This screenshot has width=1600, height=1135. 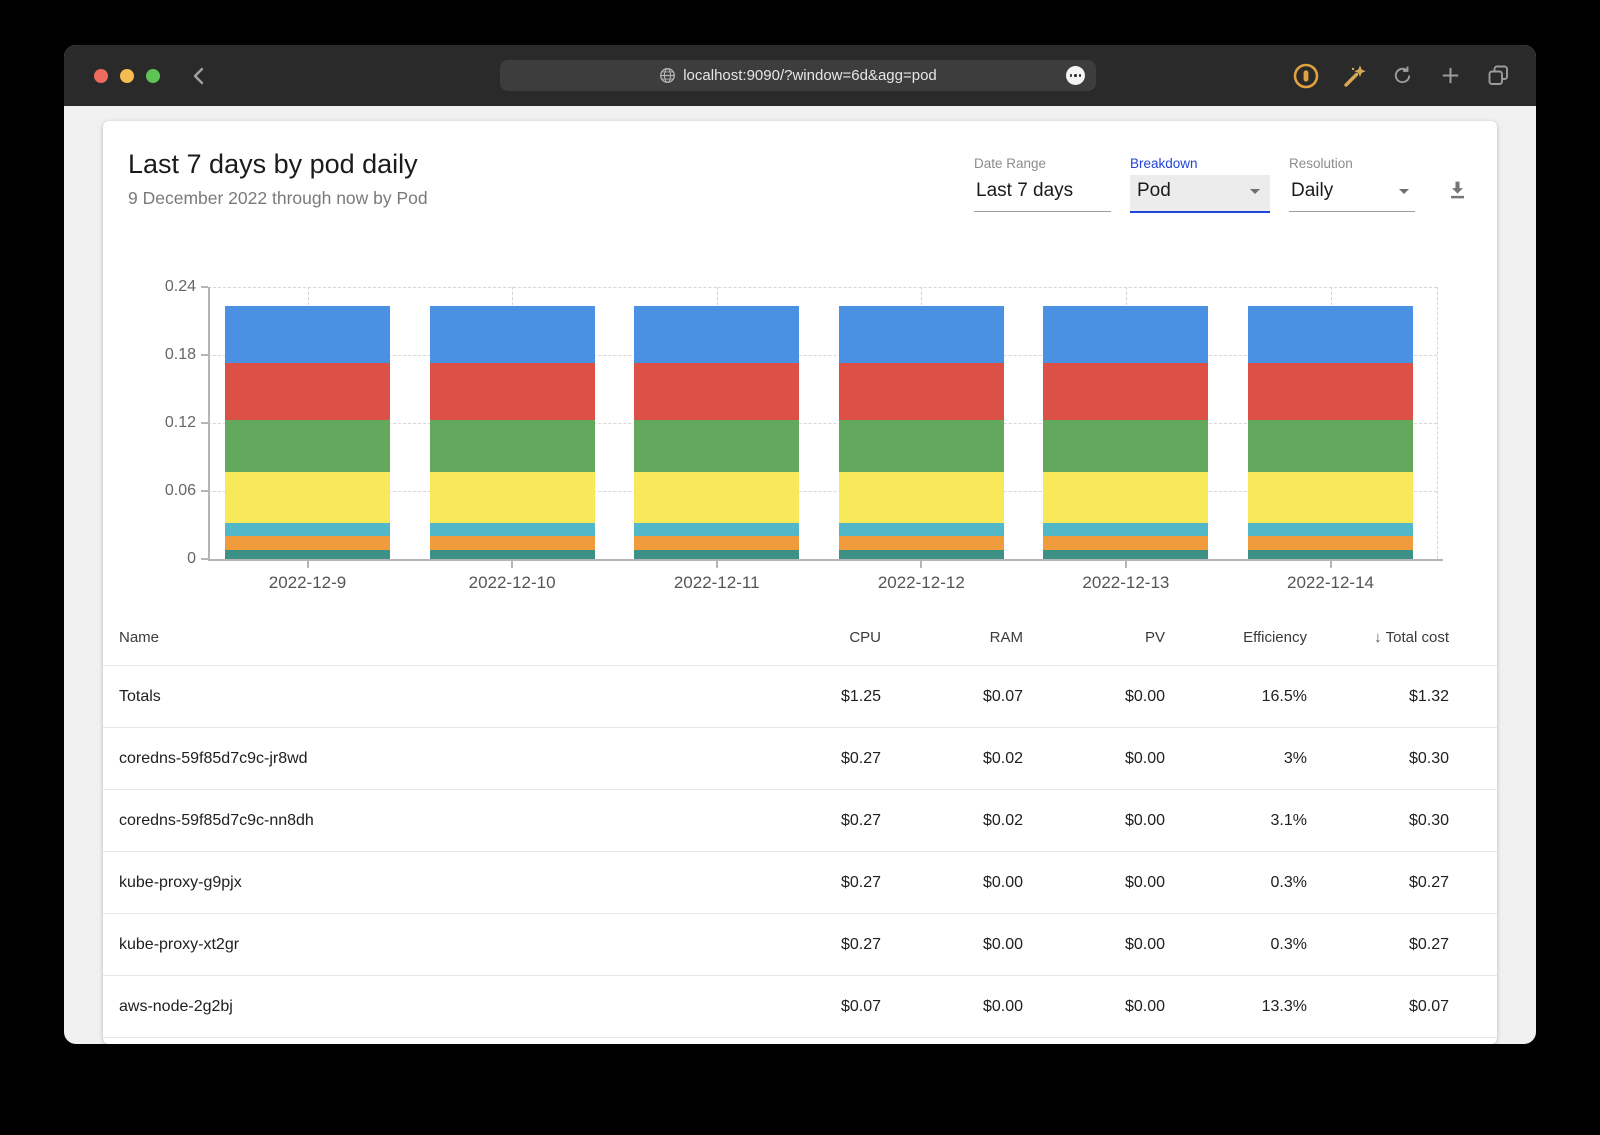 What do you see at coordinates (1498, 76) in the screenshot?
I see `tab-overview-button` at bounding box center [1498, 76].